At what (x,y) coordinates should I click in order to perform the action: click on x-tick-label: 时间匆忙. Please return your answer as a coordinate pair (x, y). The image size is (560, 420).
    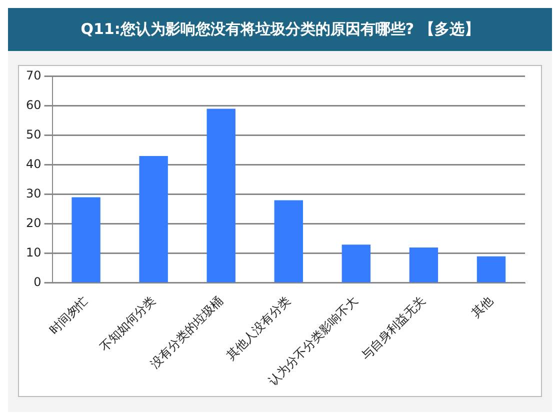
    Looking at the image, I should click on (68, 315).